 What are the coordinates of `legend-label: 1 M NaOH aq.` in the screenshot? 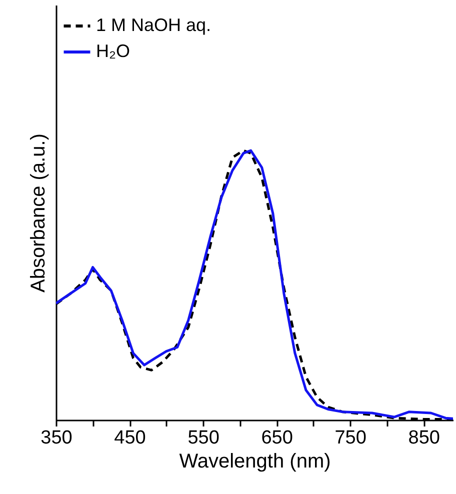 It's located at (154, 25).